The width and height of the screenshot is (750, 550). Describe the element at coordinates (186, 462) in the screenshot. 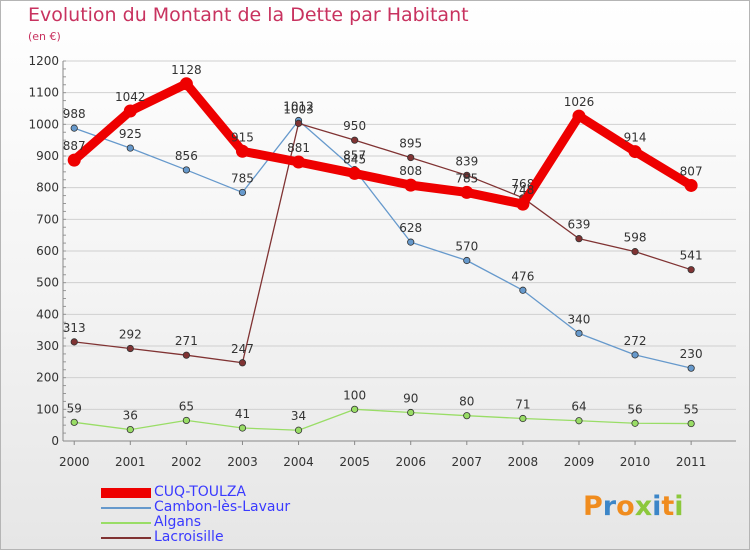

I see `x-tick-label: 2002` at that location.